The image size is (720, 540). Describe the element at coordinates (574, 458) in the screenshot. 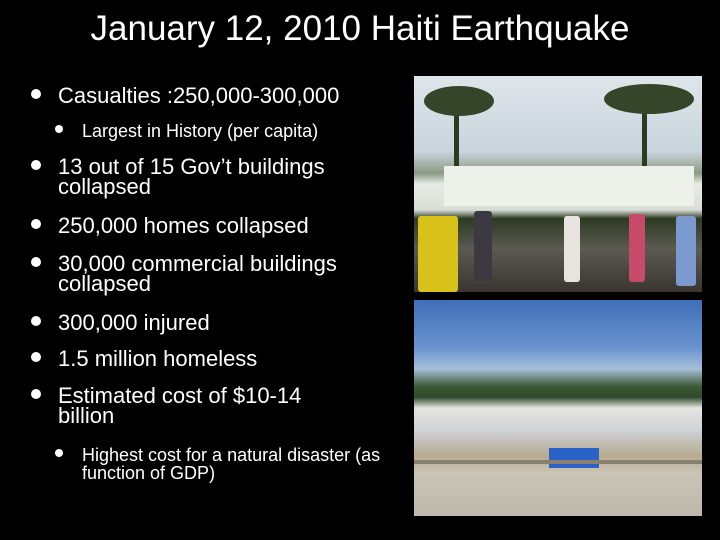

I see `blue-tarp` at that location.